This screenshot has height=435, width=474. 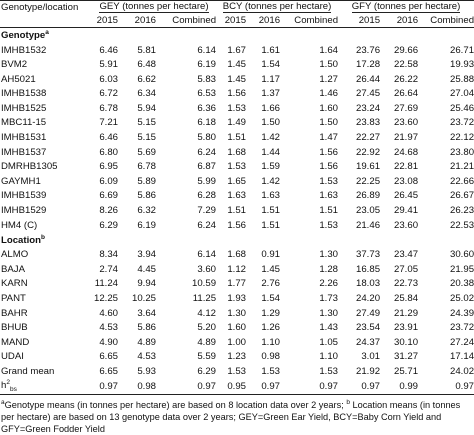 I want to click on location-row-value: 27.49, so click(x=368, y=313).